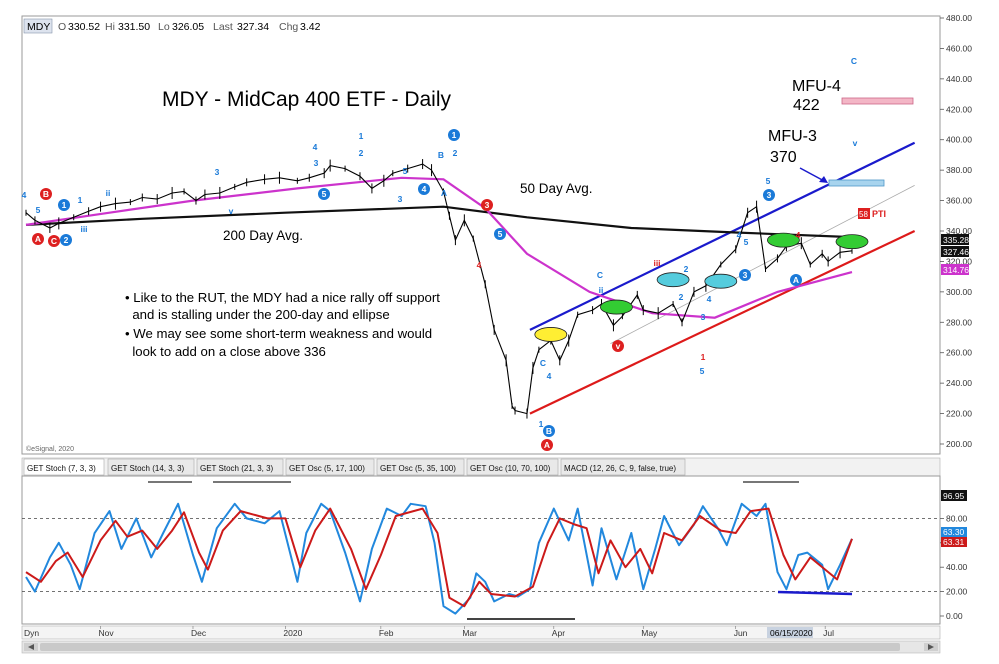 The height and width of the screenshot is (664, 999). I want to click on stoch-support-line, so click(815, 593).